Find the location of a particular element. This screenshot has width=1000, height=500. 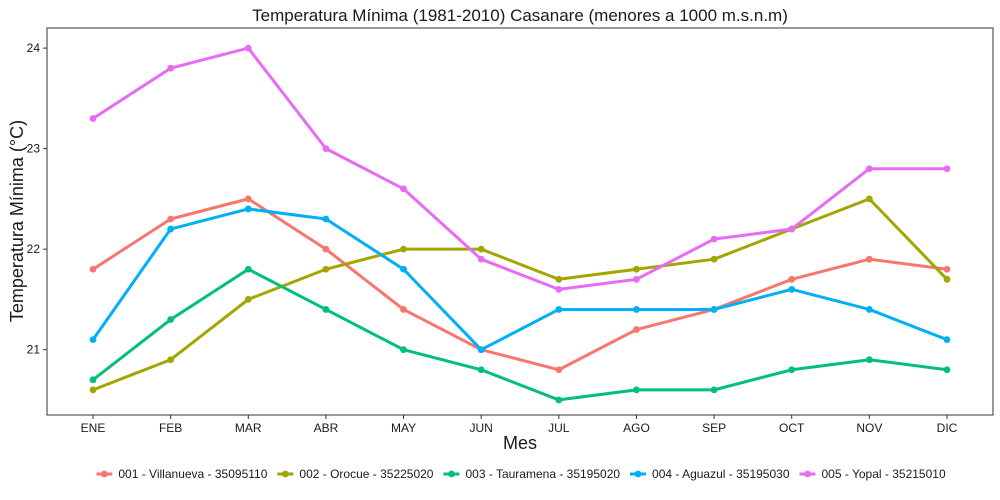

x-tick-label: MAY is located at coordinates (403, 428).